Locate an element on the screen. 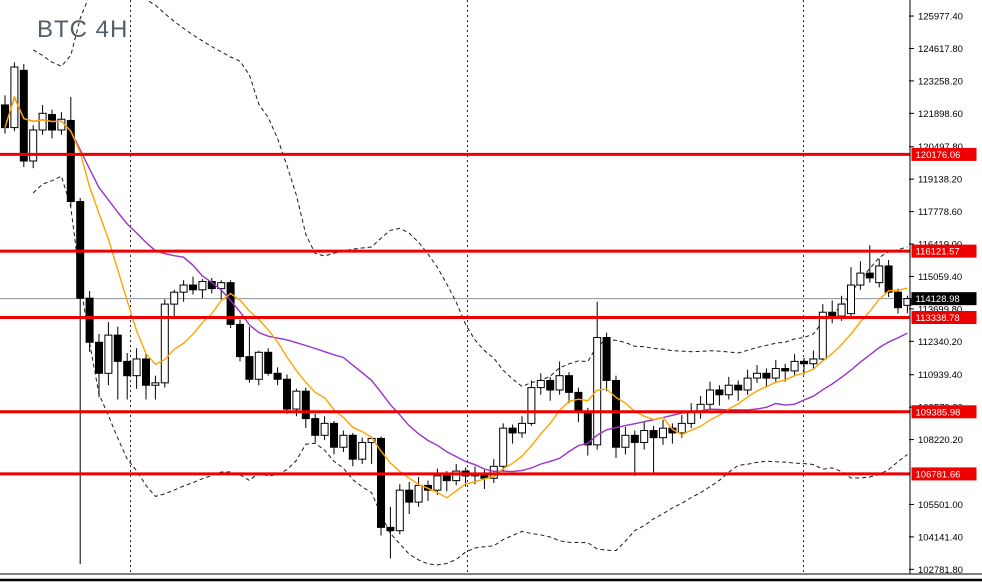 This screenshot has width=982, height=582. axis-tick-label: 125977.40 is located at coordinates (940, 17).